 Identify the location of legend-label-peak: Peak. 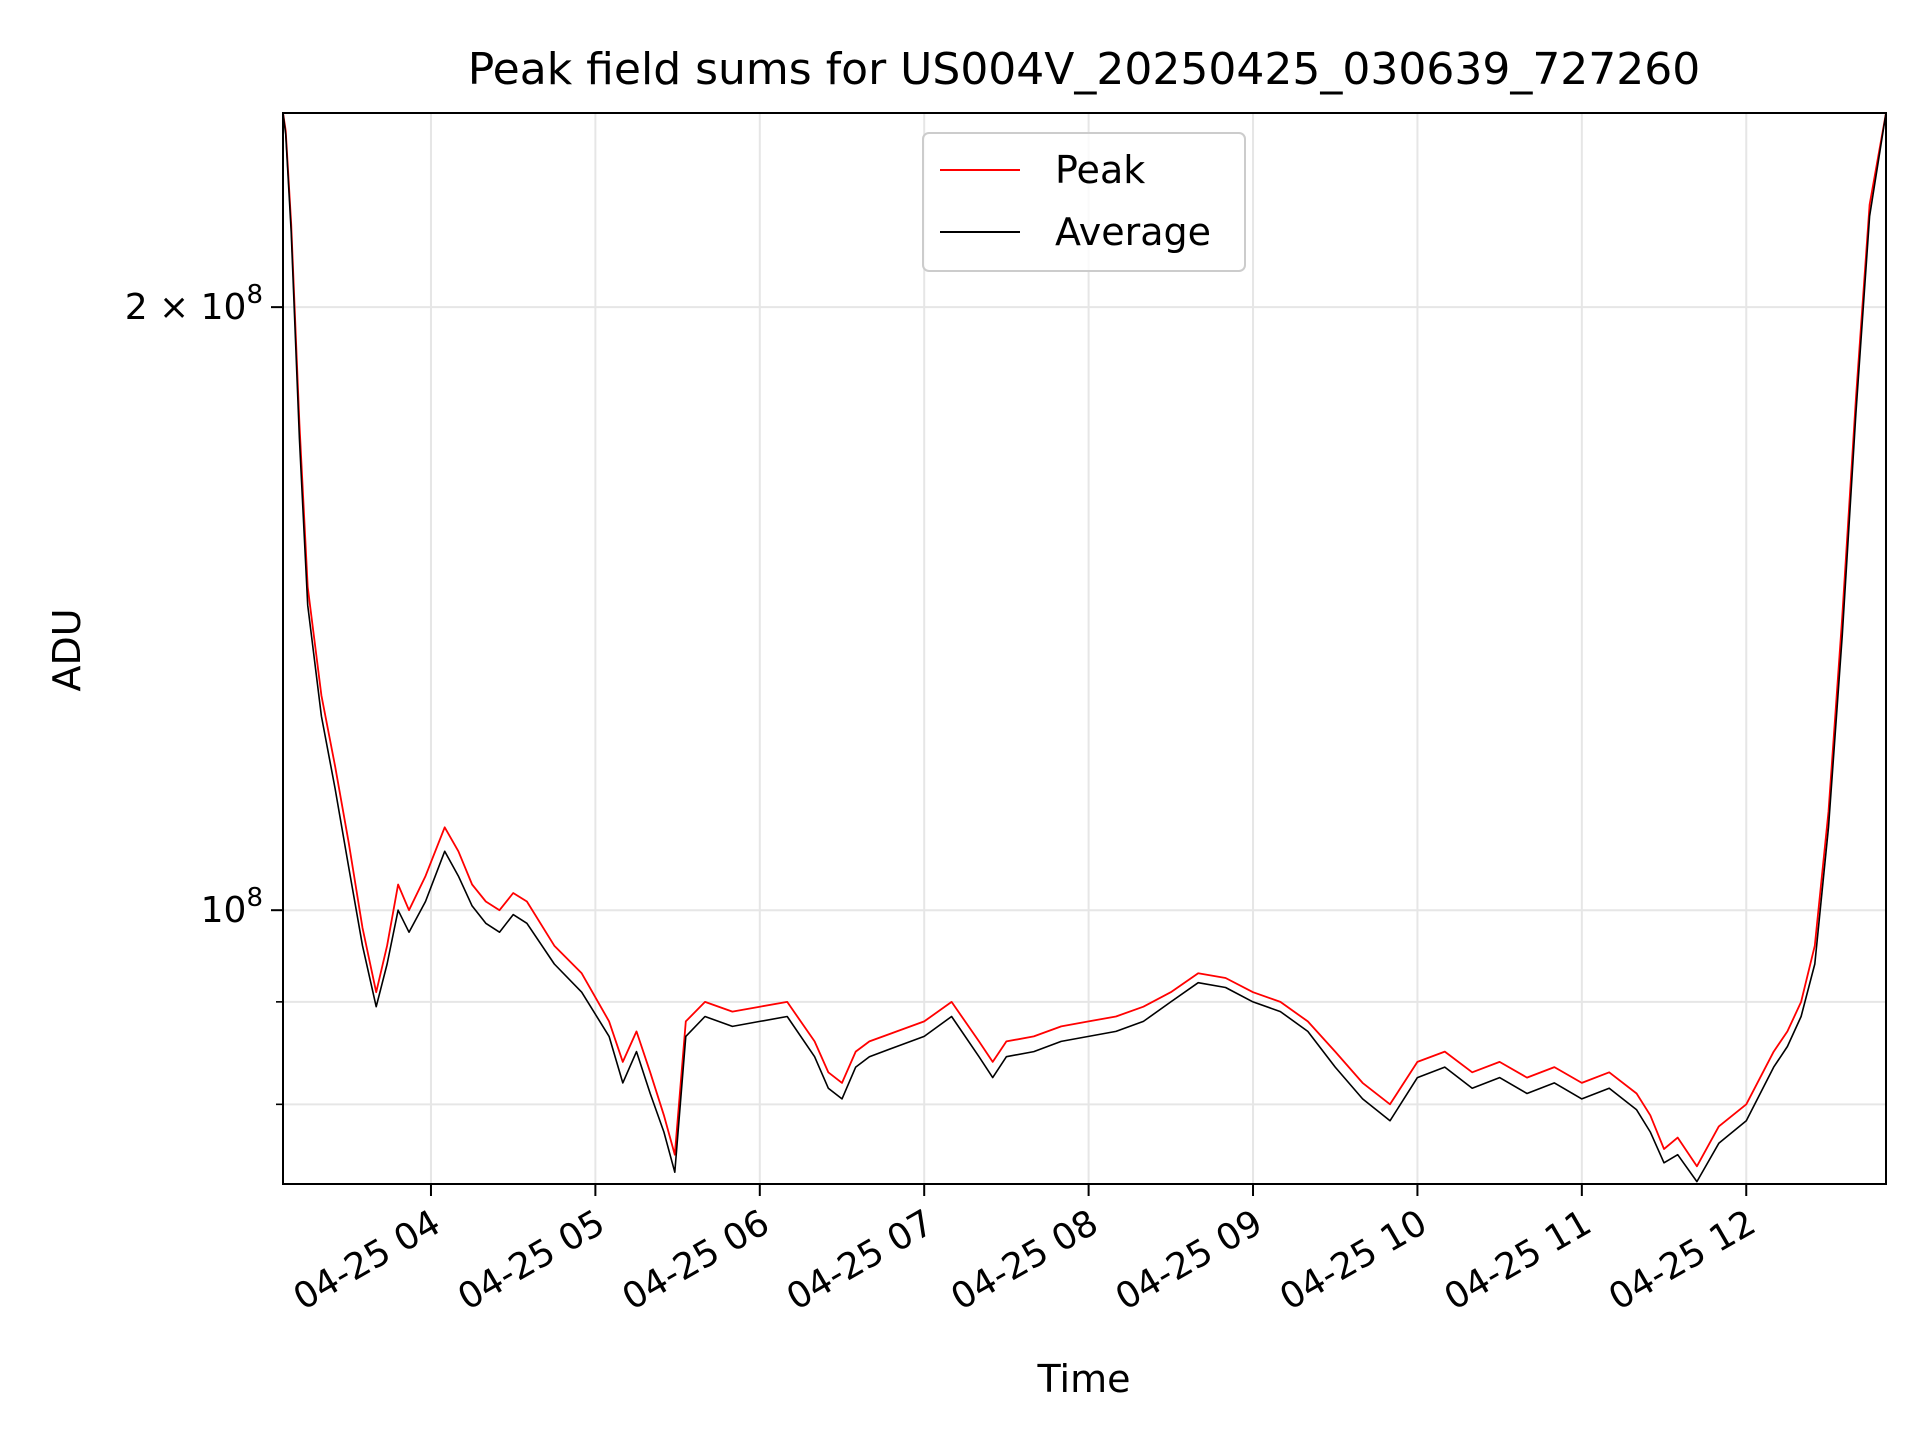
(1100, 170).